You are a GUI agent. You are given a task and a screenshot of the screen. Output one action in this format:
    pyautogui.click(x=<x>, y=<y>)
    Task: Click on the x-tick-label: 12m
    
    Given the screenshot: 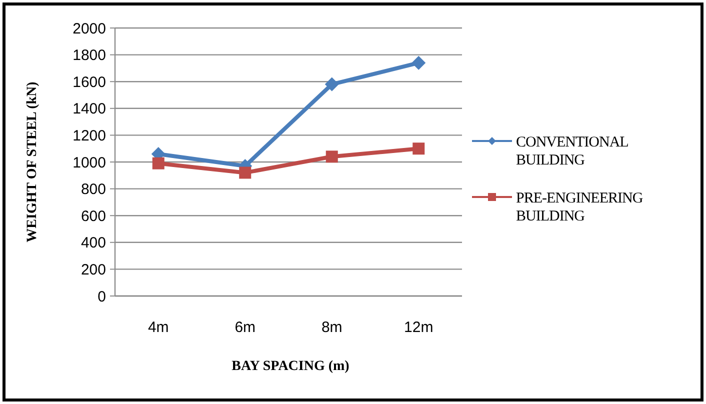 What is the action you would take?
    pyautogui.click(x=419, y=327)
    